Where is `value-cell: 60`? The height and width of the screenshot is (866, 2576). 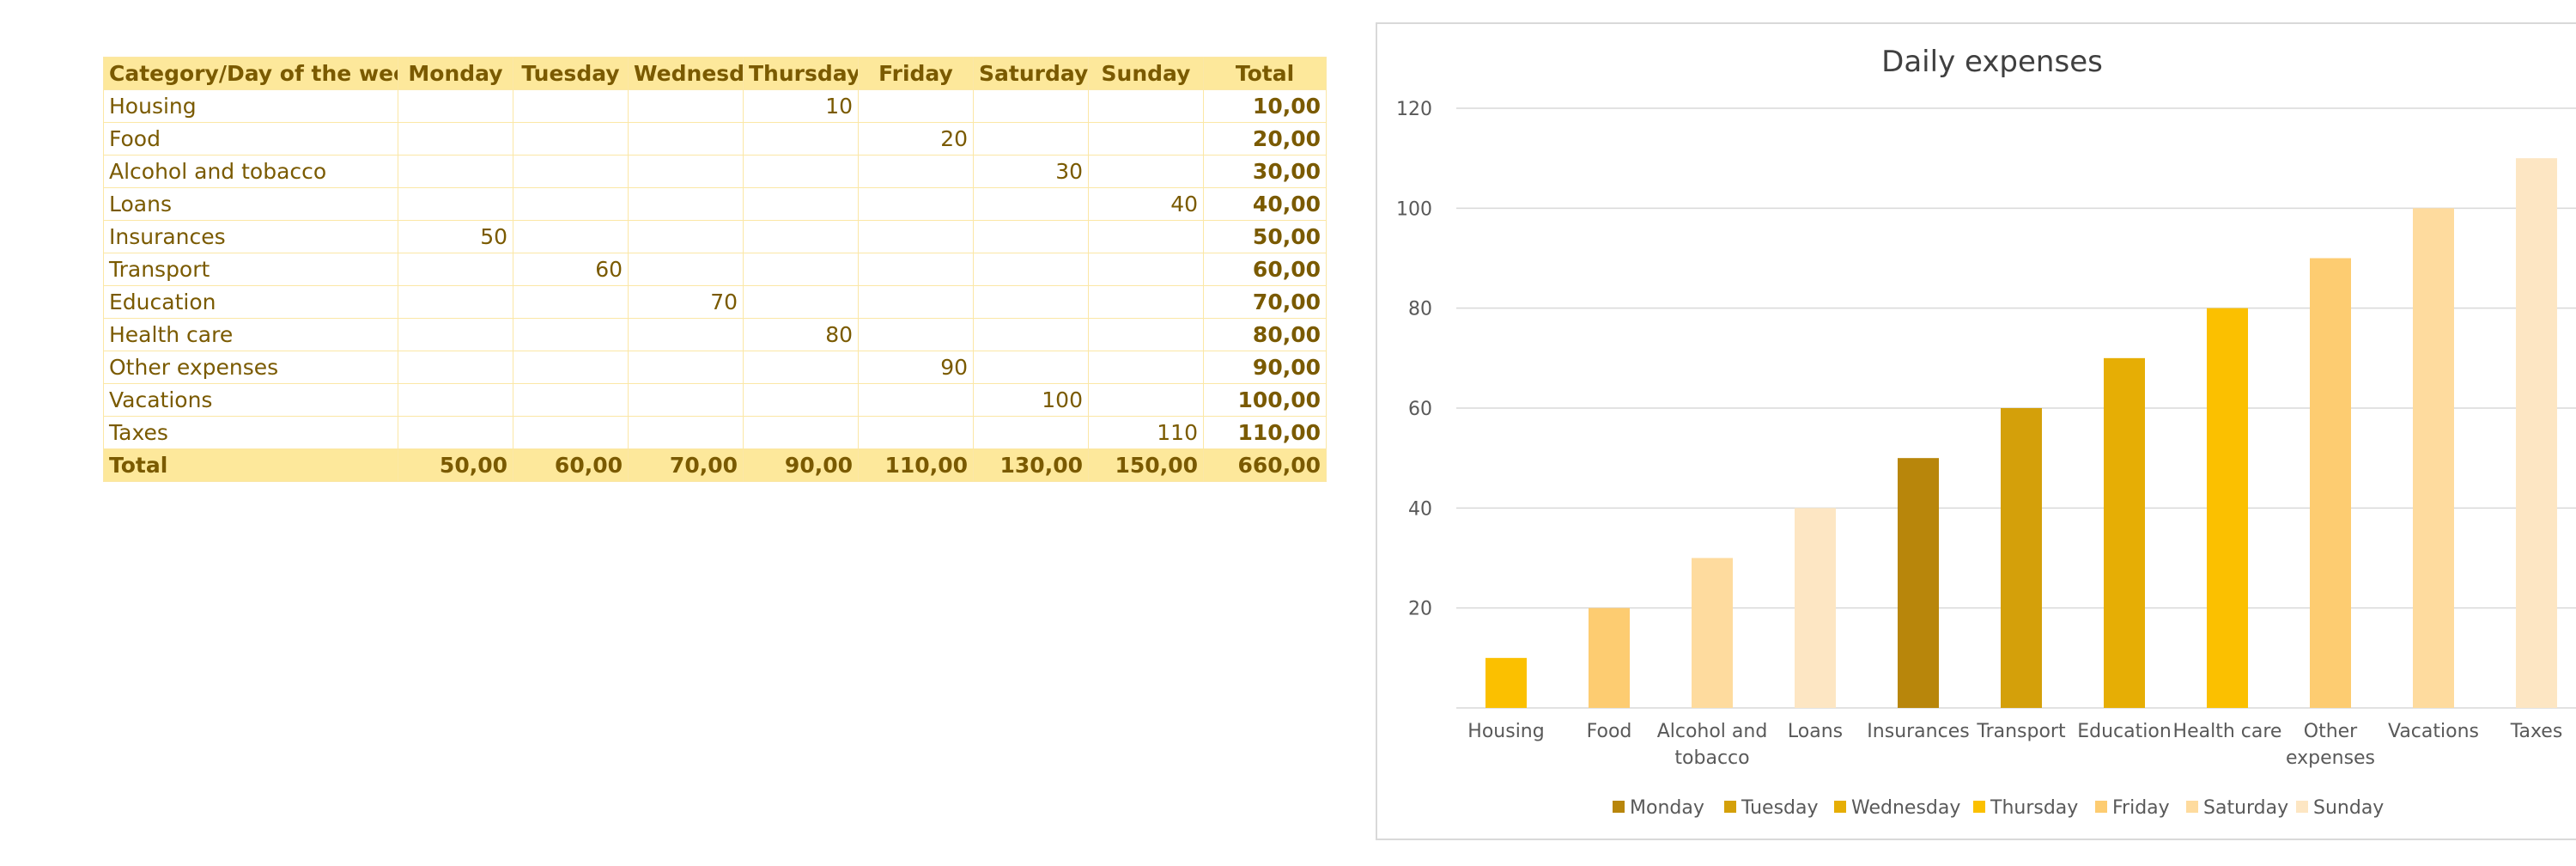
value-cell: 60 is located at coordinates (571, 269).